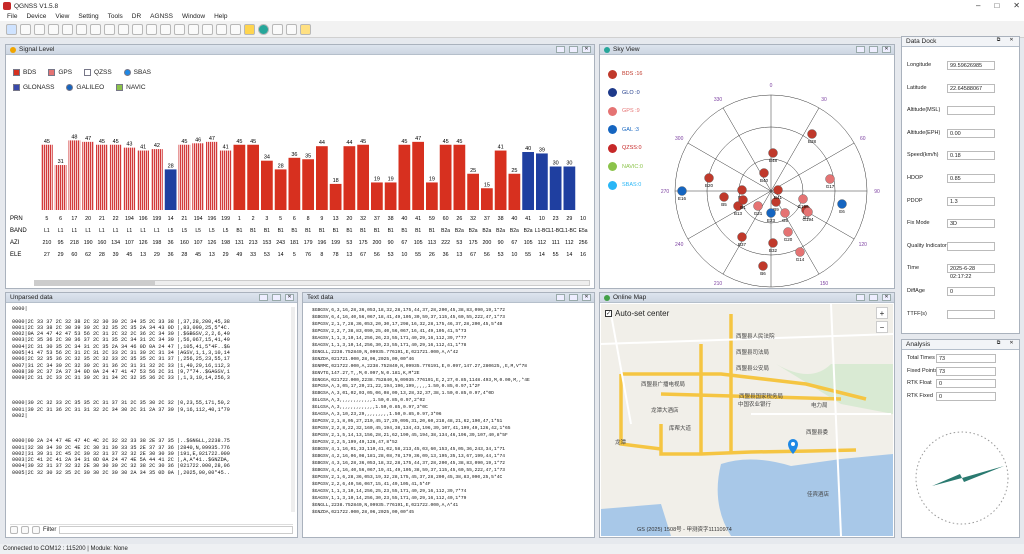  I want to click on save-icon, so click(36, 530).